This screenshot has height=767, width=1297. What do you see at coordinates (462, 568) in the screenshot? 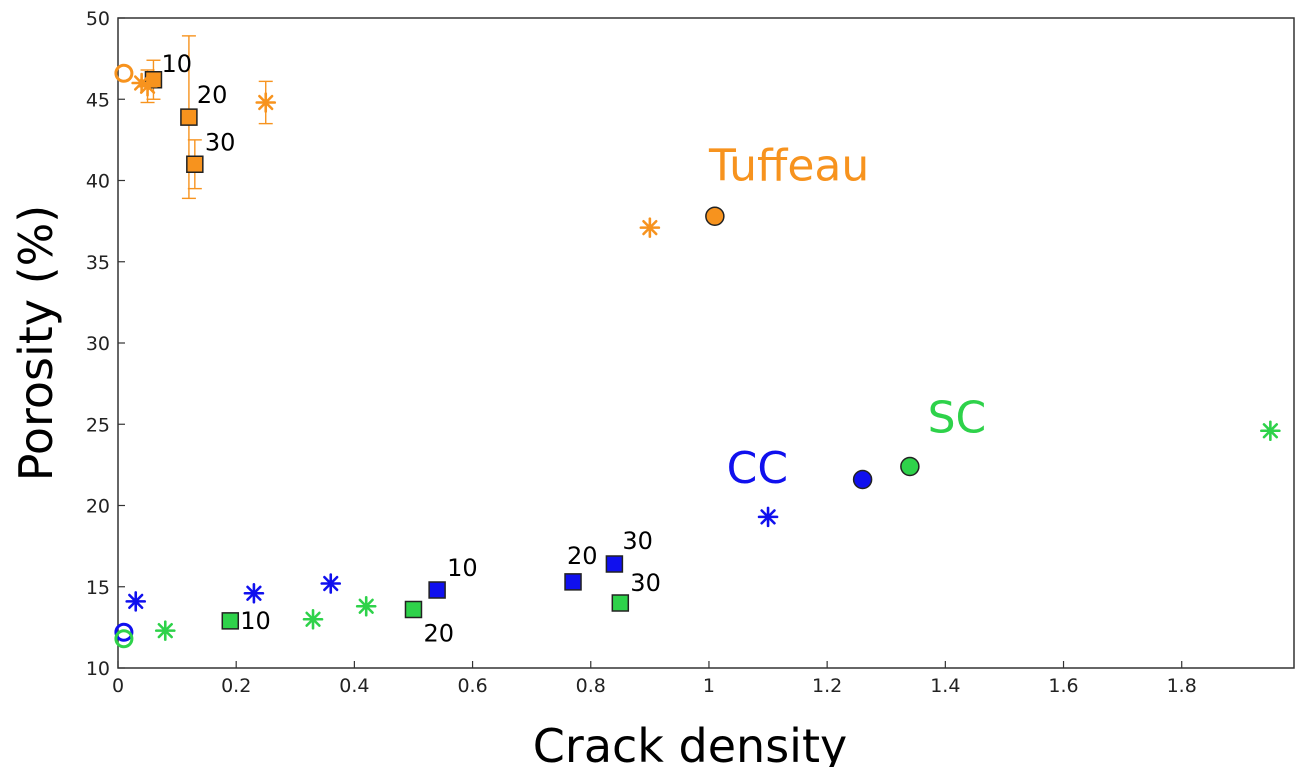
I see `point-label-cc-square-0: 10` at bounding box center [462, 568].